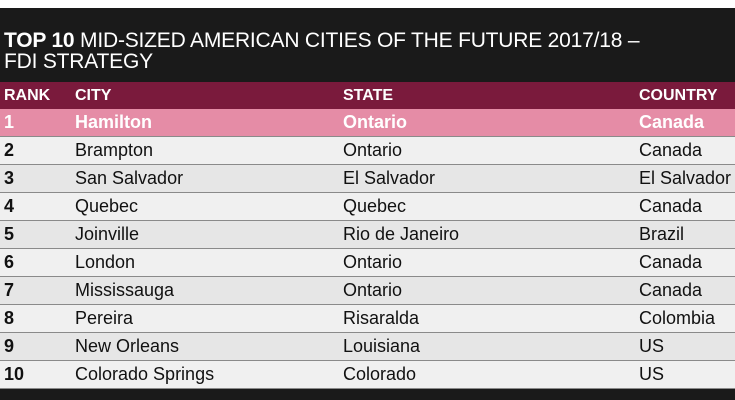 This screenshot has height=400, width=735. What do you see at coordinates (145, 374) in the screenshot?
I see `city-cell: Colorado Springs` at bounding box center [145, 374].